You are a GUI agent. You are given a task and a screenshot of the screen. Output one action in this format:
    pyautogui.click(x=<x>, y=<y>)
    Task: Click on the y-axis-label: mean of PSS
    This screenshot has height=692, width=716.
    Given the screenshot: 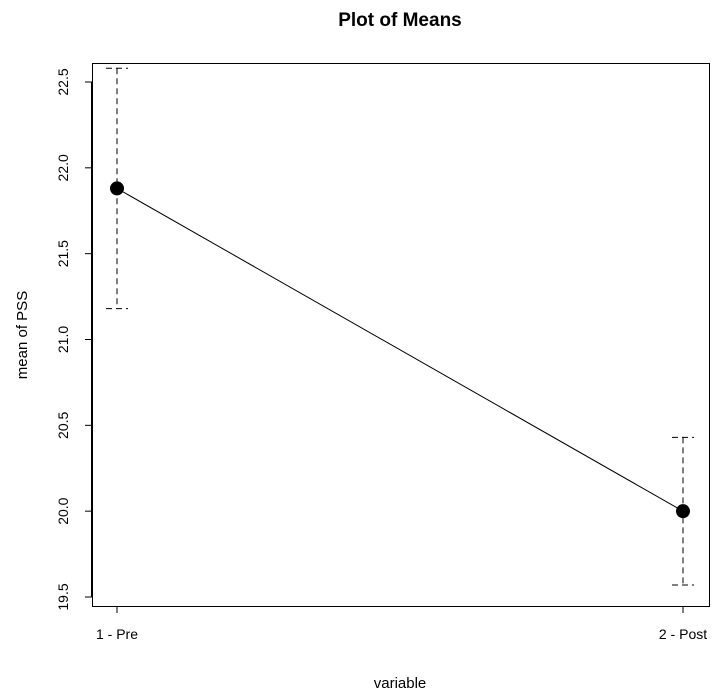 What is the action you would take?
    pyautogui.click(x=22, y=335)
    